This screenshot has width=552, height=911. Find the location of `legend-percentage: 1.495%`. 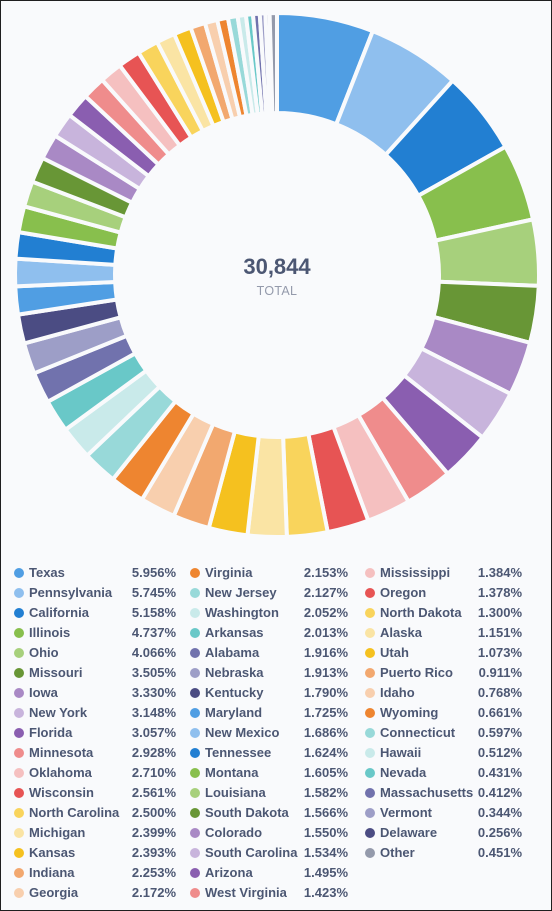

legend-percentage: 1.495% is located at coordinates (325, 872).